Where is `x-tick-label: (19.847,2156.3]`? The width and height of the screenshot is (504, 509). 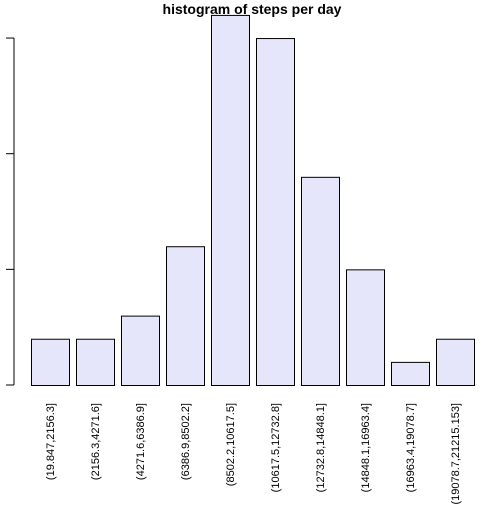 x-tick-label: (19.847,2156.3] is located at coordinates (51, 441).